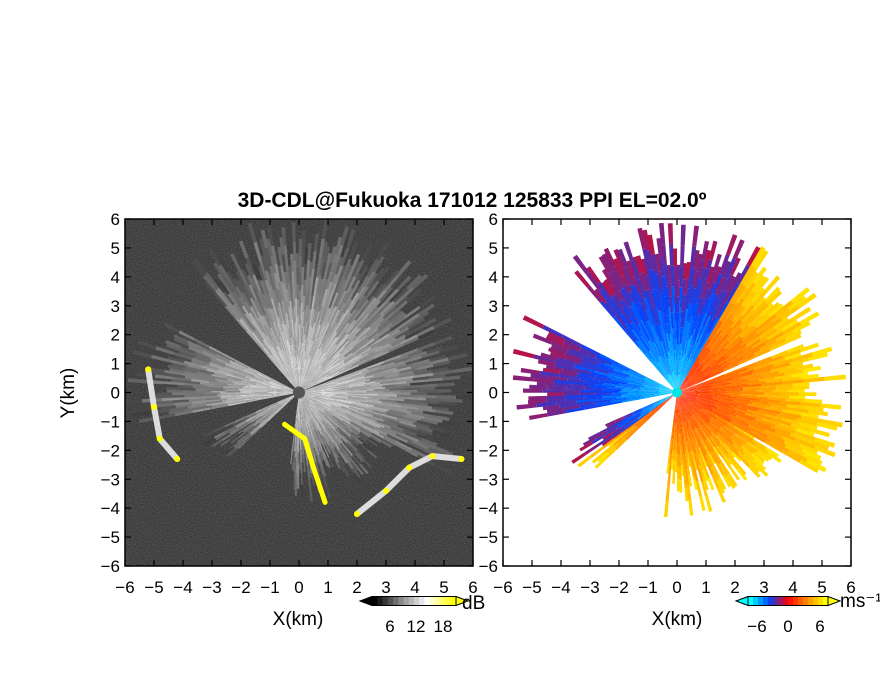 The width and height of the screenshot is (880, 680). What do you see at coordinates (741, 601) in the screenshot?
I see `colorbar-min-arrow` at bounding box center [741, 601].